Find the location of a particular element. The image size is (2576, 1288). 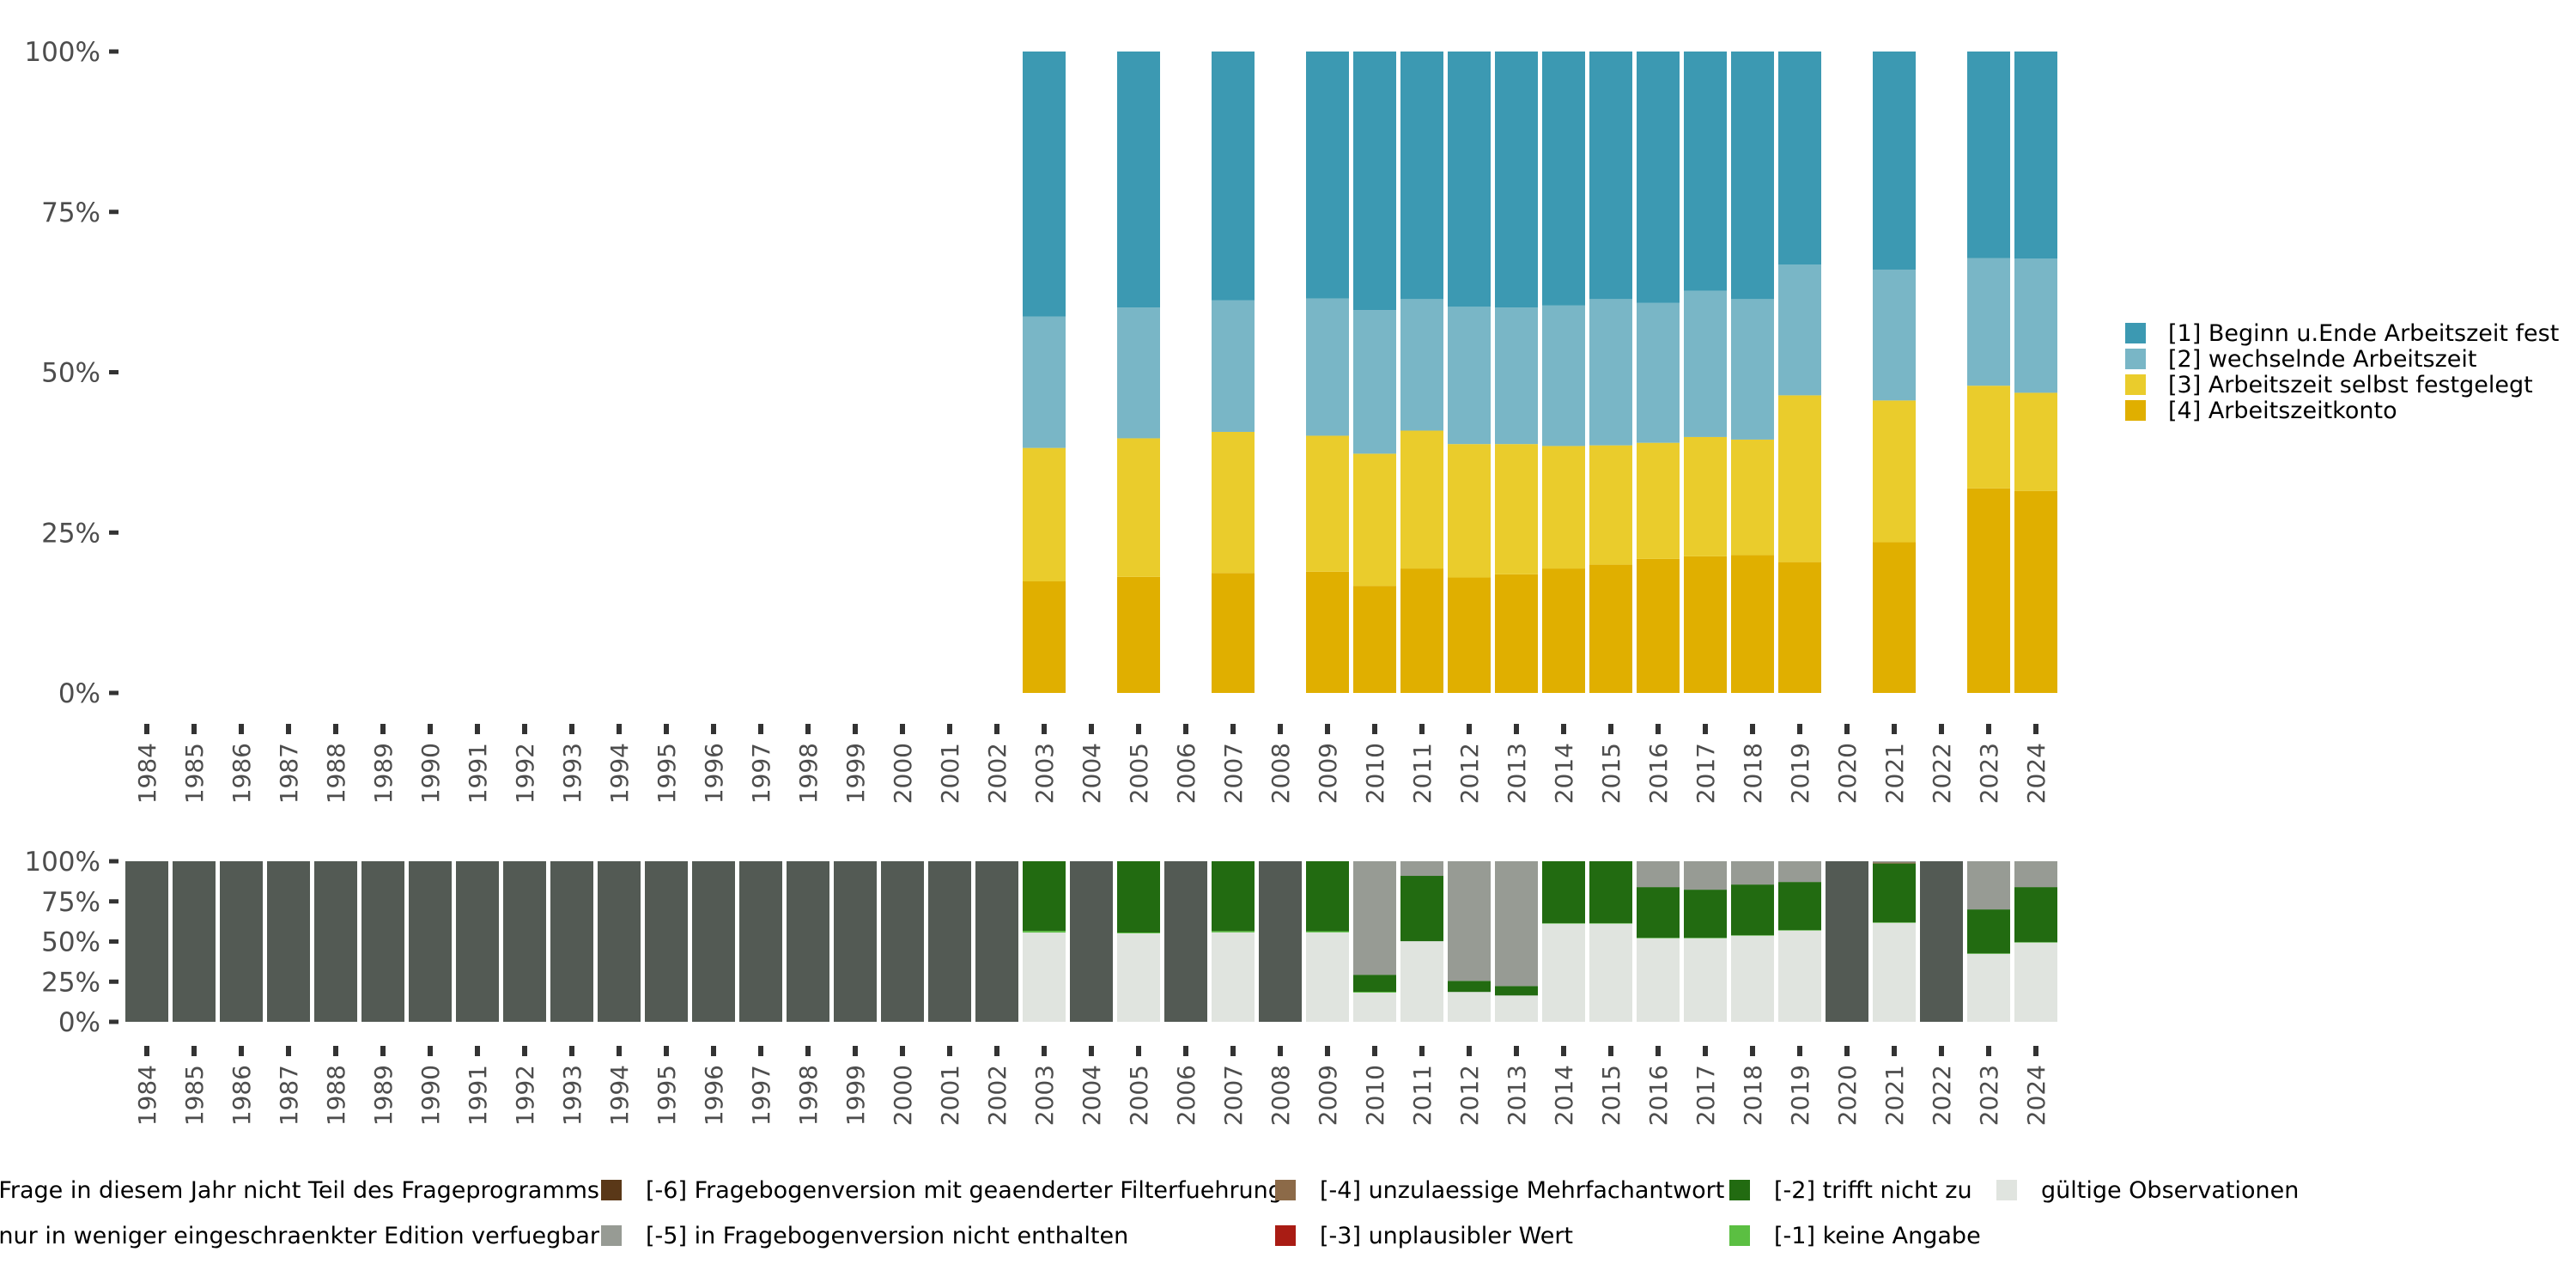

x-tick-label: 2010 is located at coordinates (1375, 1096).